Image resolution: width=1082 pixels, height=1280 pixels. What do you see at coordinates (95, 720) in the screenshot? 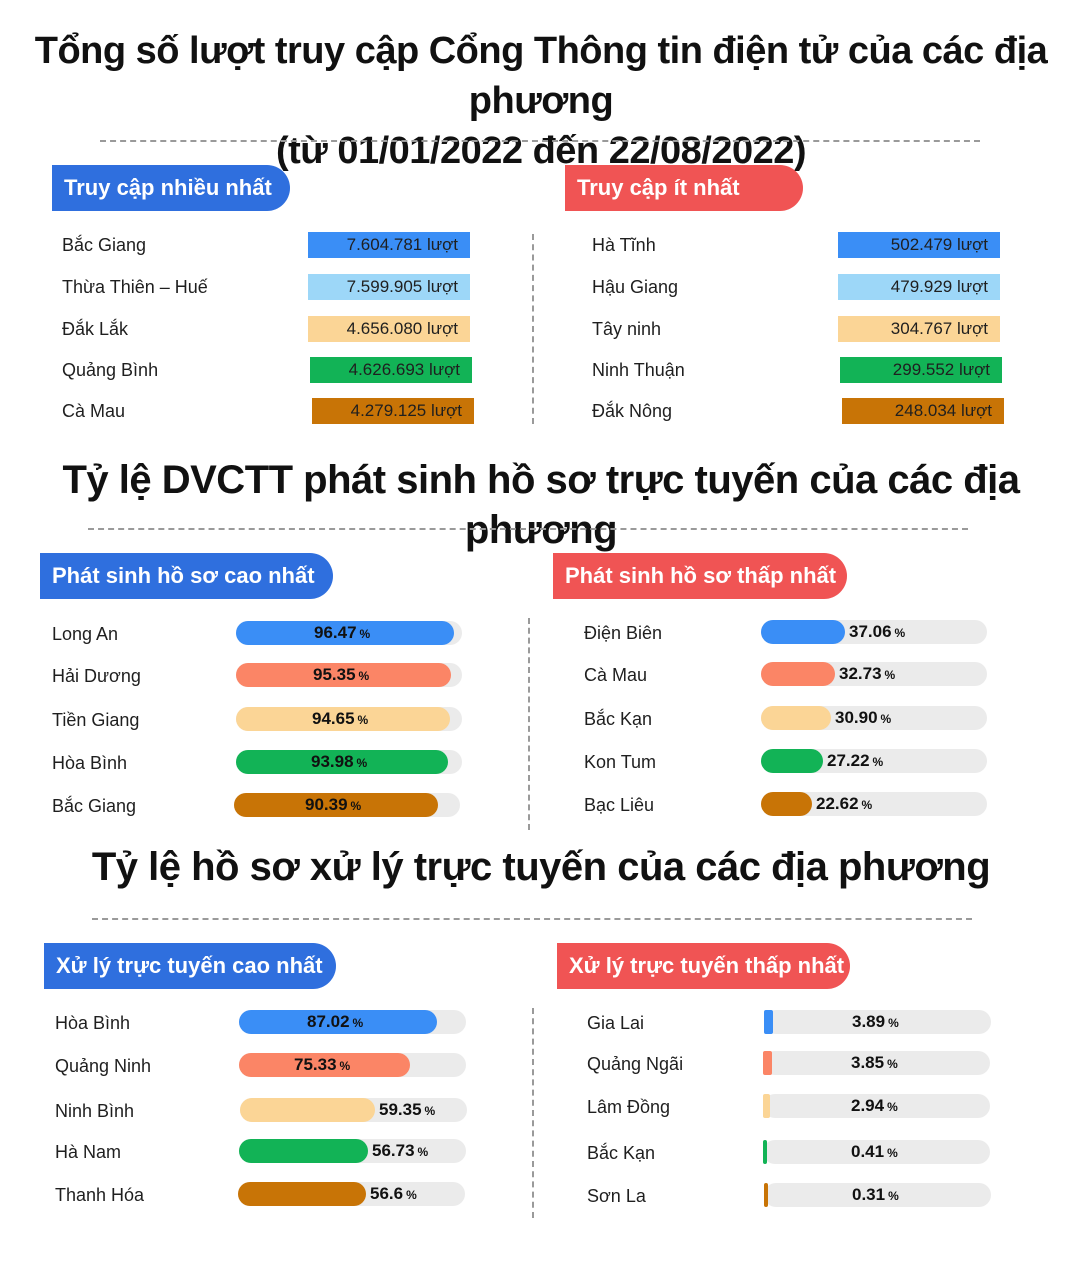
I see `list-item: Tiền Giang` at bounding box center [95, 720].